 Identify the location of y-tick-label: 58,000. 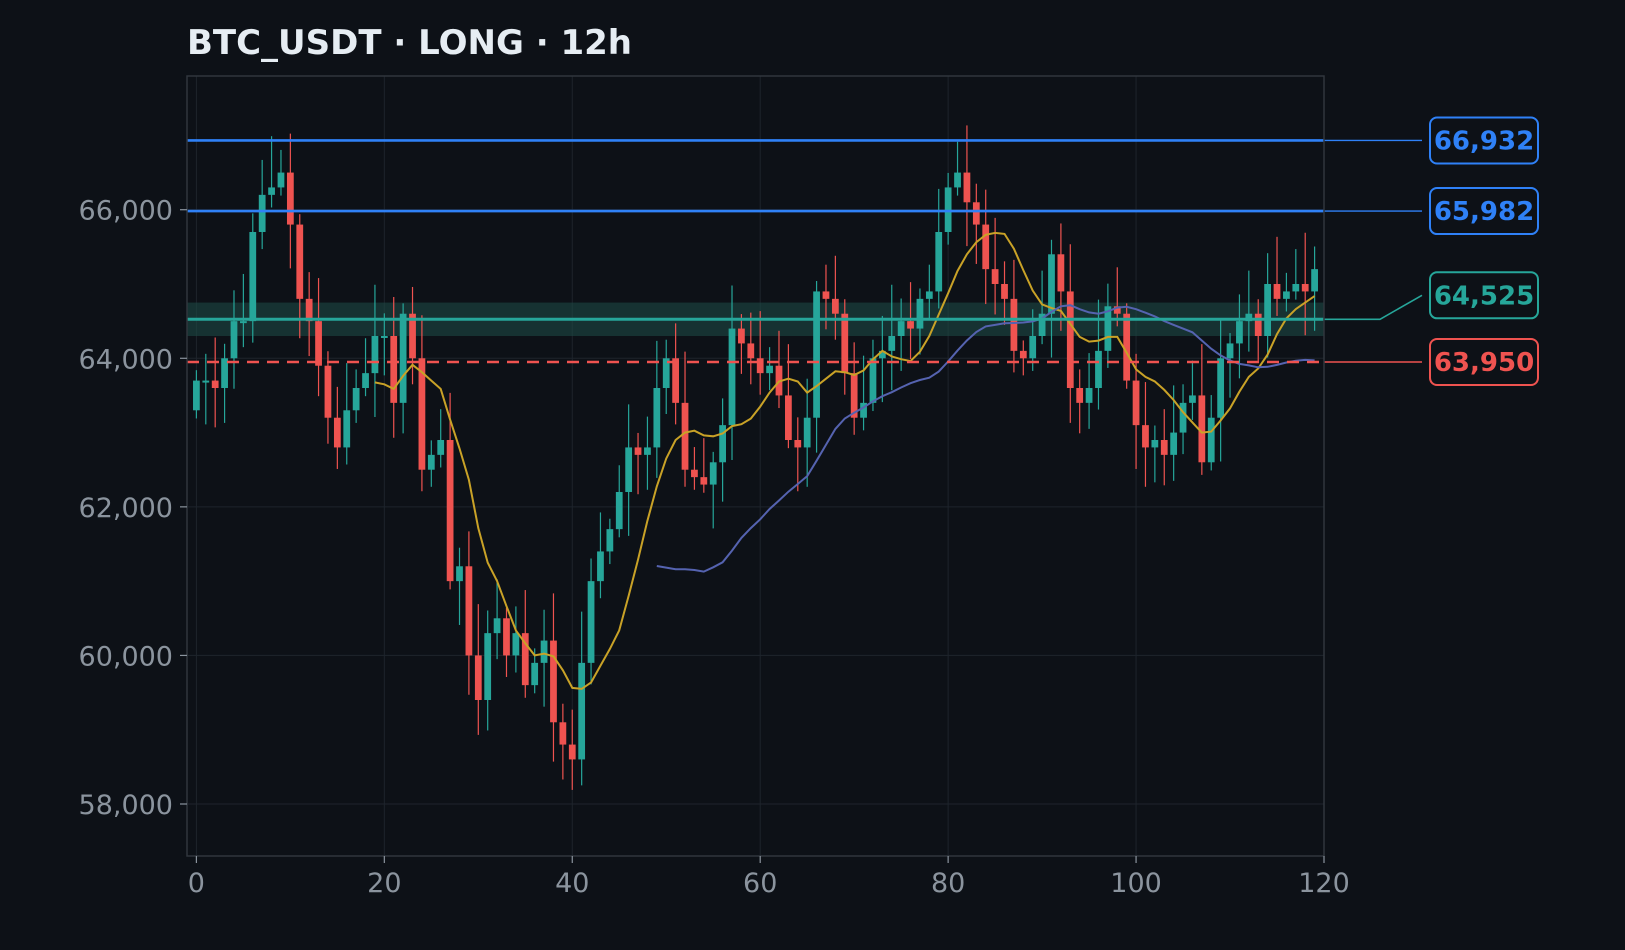
(126, 805).